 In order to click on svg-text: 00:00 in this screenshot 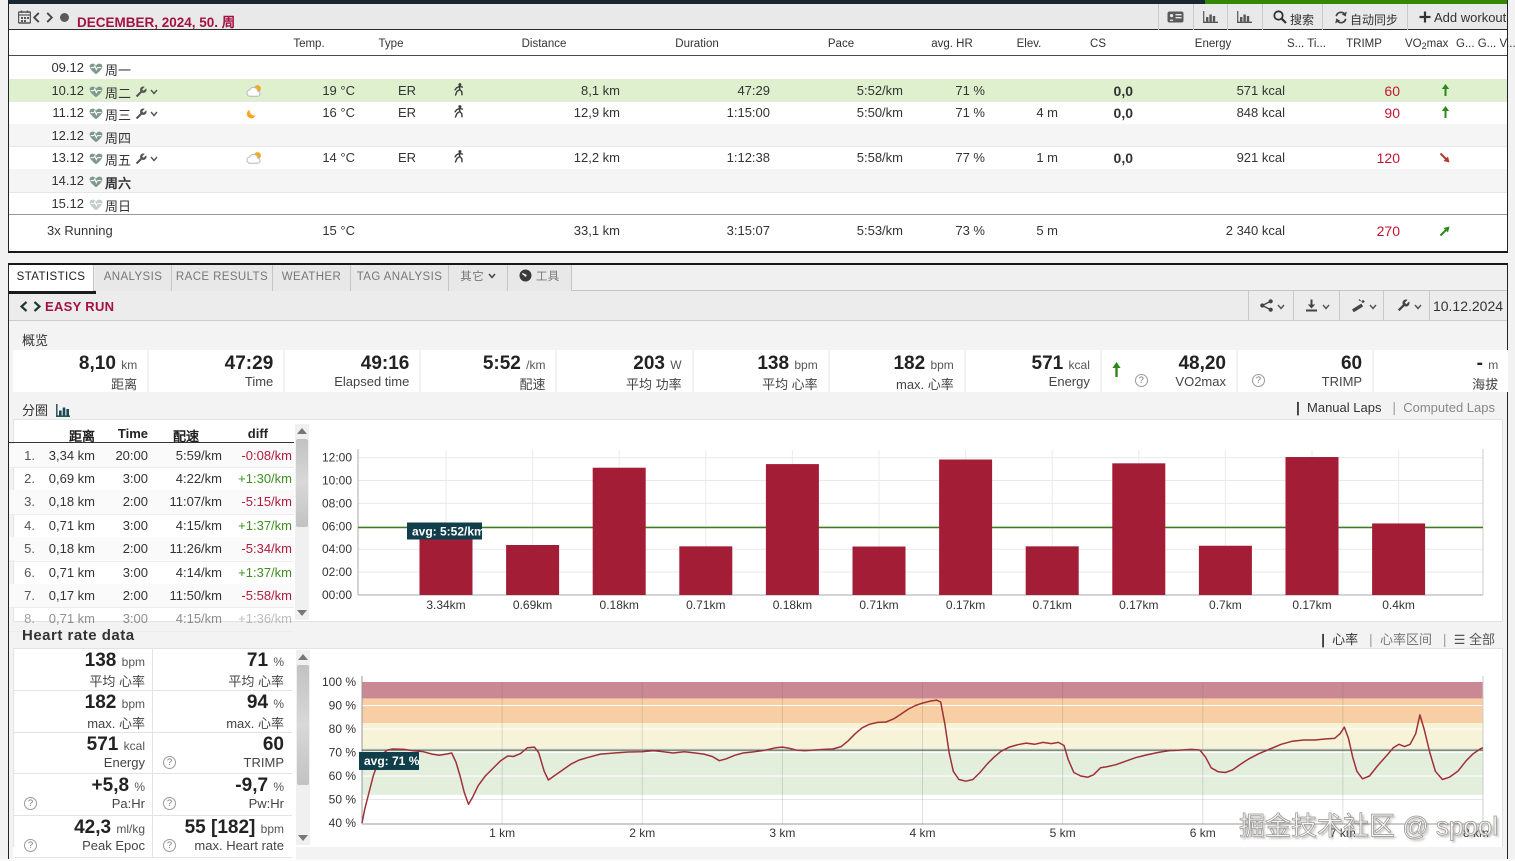, I will do `click(337, 595)`.